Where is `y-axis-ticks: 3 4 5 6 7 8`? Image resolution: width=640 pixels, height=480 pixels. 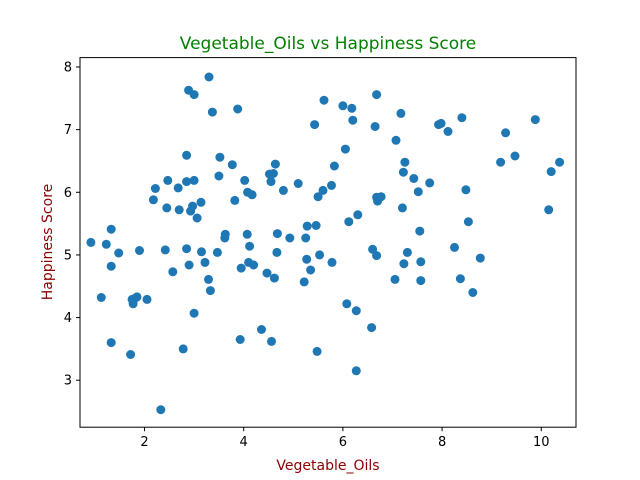 y-axis-ticks: 3 4 5 6 7 8 is located at coordinates (72, 224).